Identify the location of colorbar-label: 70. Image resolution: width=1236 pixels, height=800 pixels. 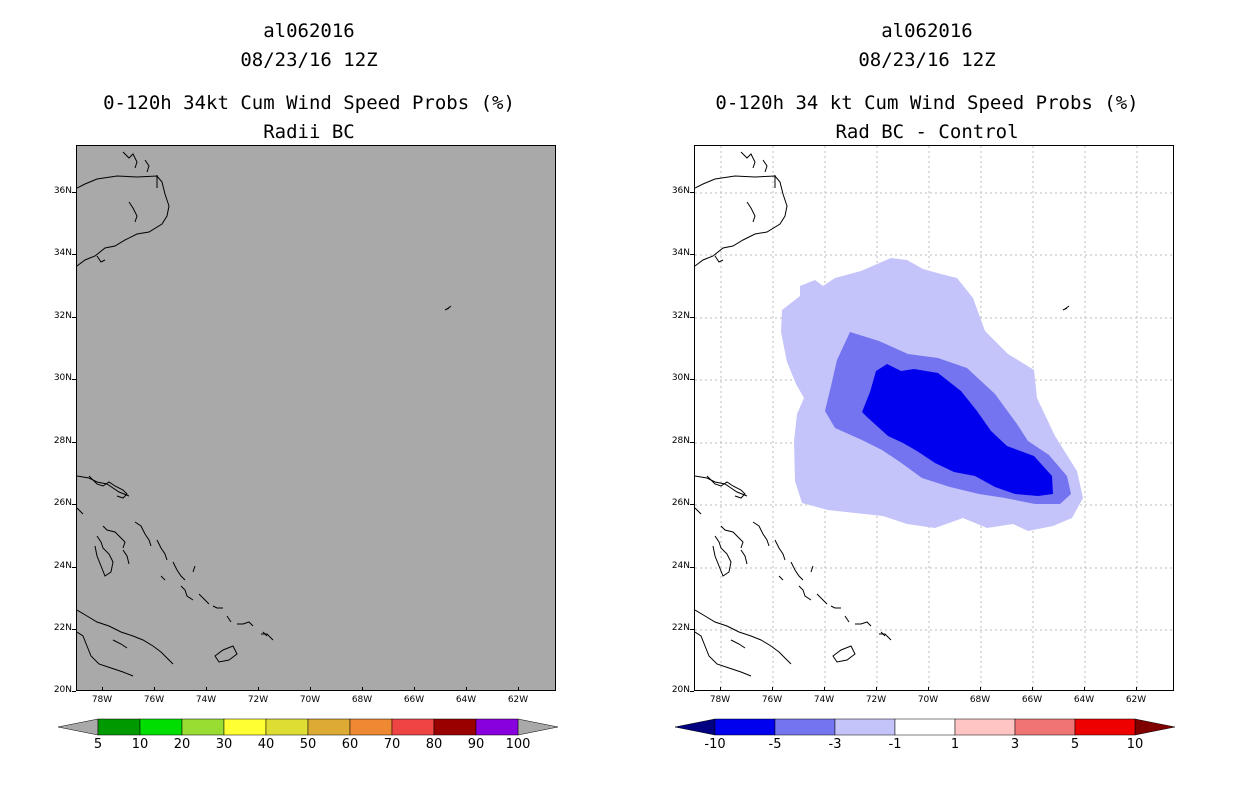
(392, 744).